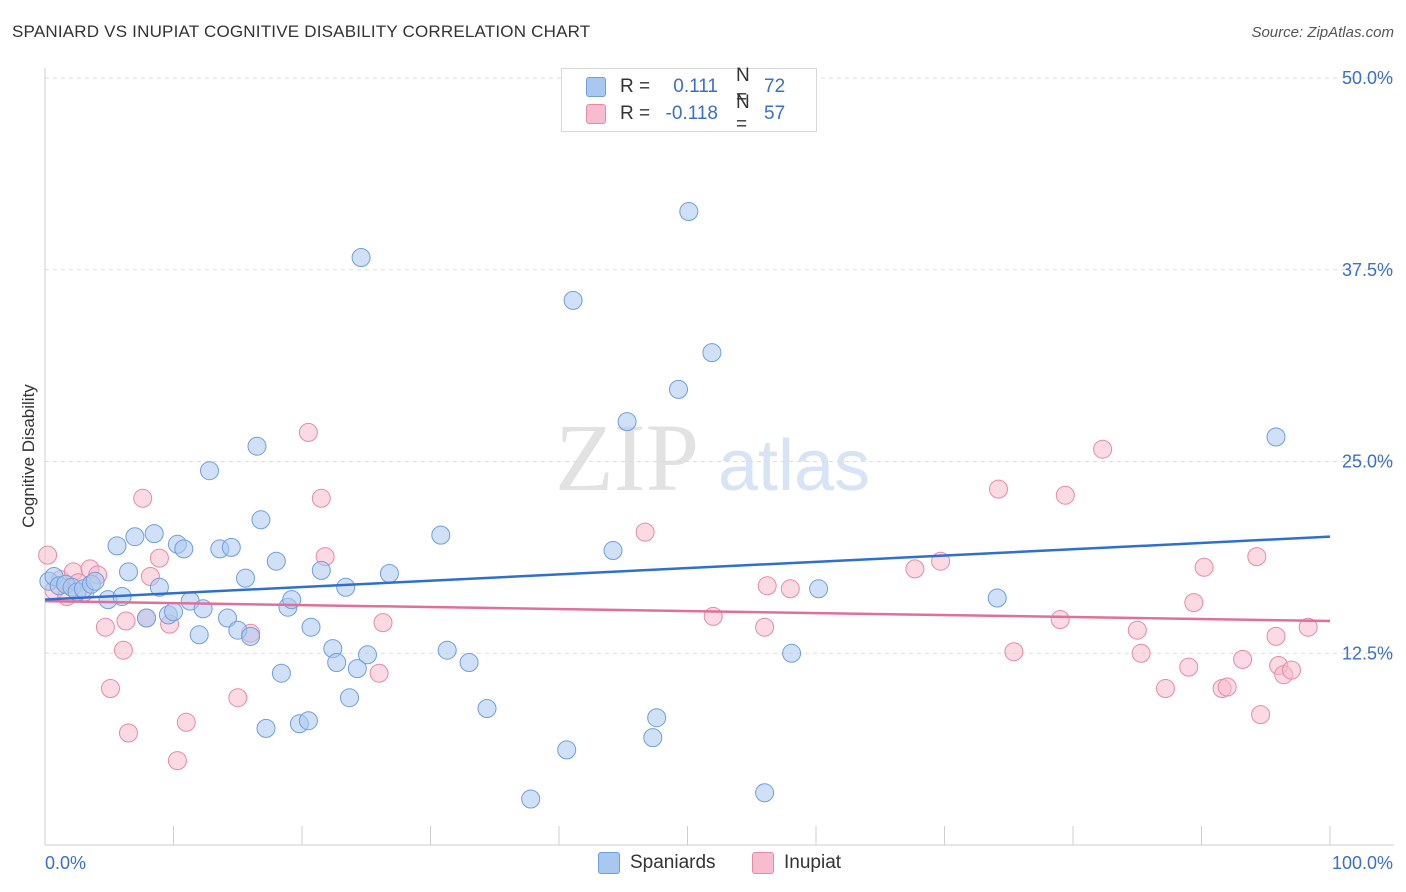  What do you see at coordinates (28, 456) in the screenshot?
I see `y-axis-label: Cognitive Disability` at bounding box center [28, 456].